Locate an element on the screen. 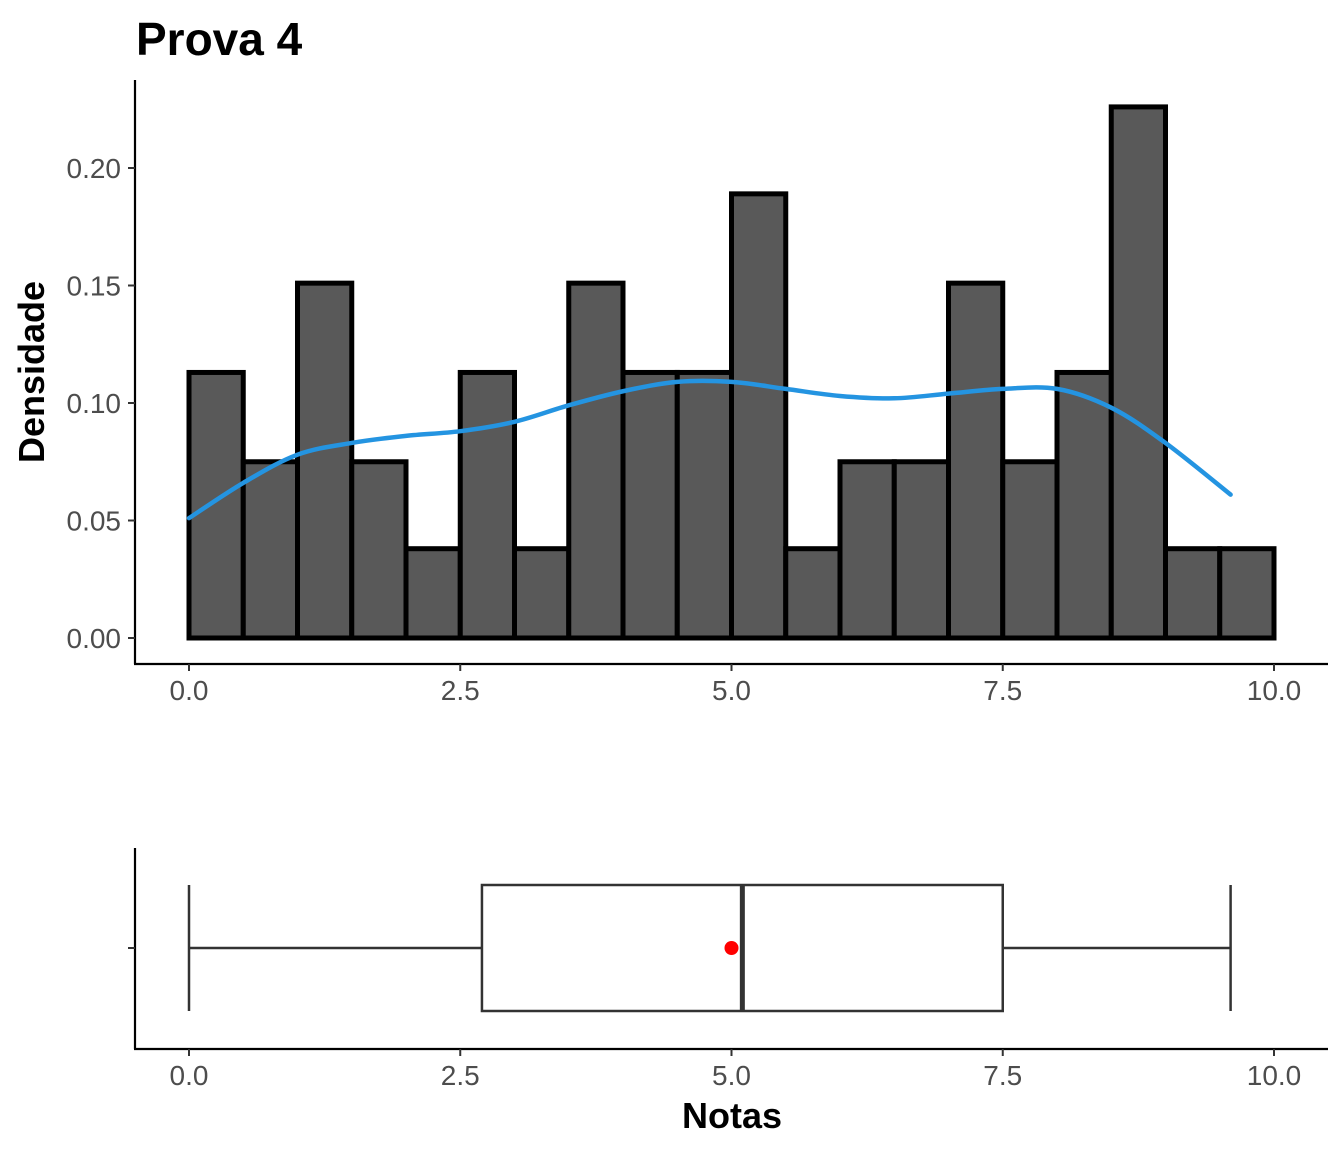 Image resolution: width=1344 pixels, height=1152 pixels. boxplot-x-tick-label: 0.0 is located at coordinates (189, 1075).